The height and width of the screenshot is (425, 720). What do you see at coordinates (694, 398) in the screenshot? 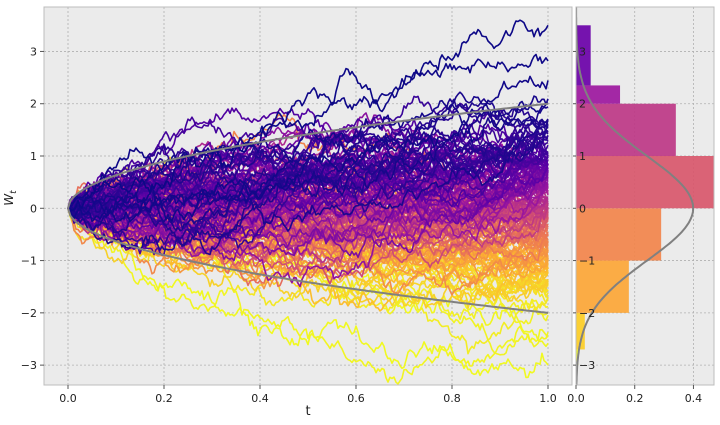
I see `hist-x-tick-label: 0.4` at bounding box center [694, 398].